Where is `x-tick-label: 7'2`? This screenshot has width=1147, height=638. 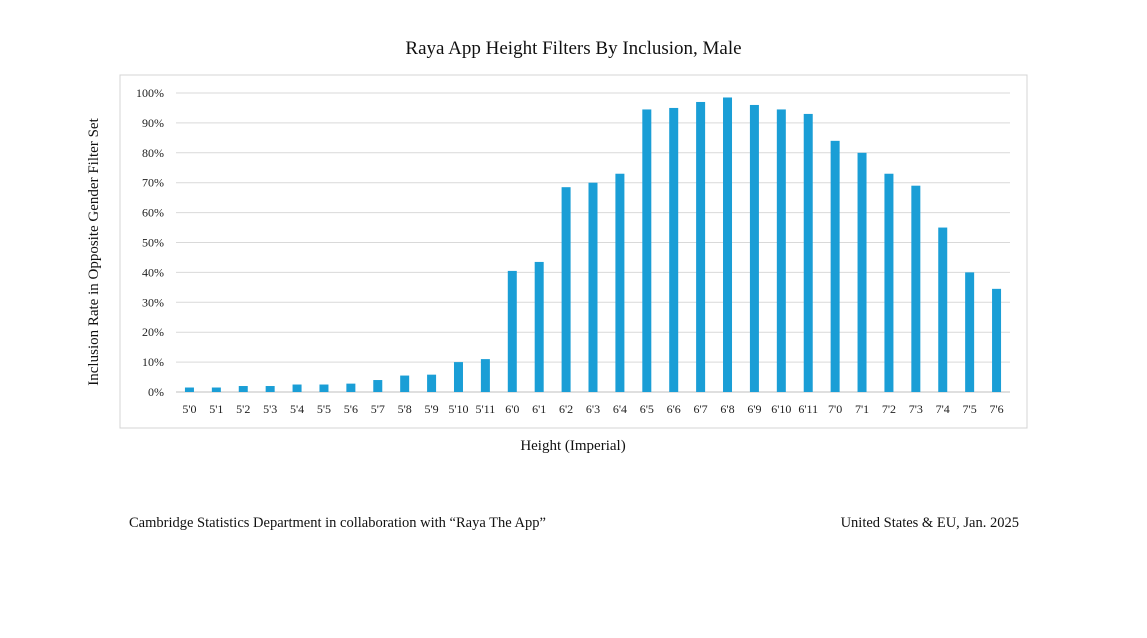
x-tick-label: 7'2 is located at coordinates (889, 409).